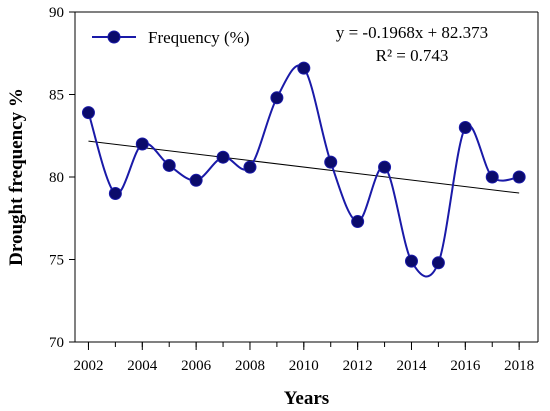  I want to click on data-point-2010, so click(304, 68).